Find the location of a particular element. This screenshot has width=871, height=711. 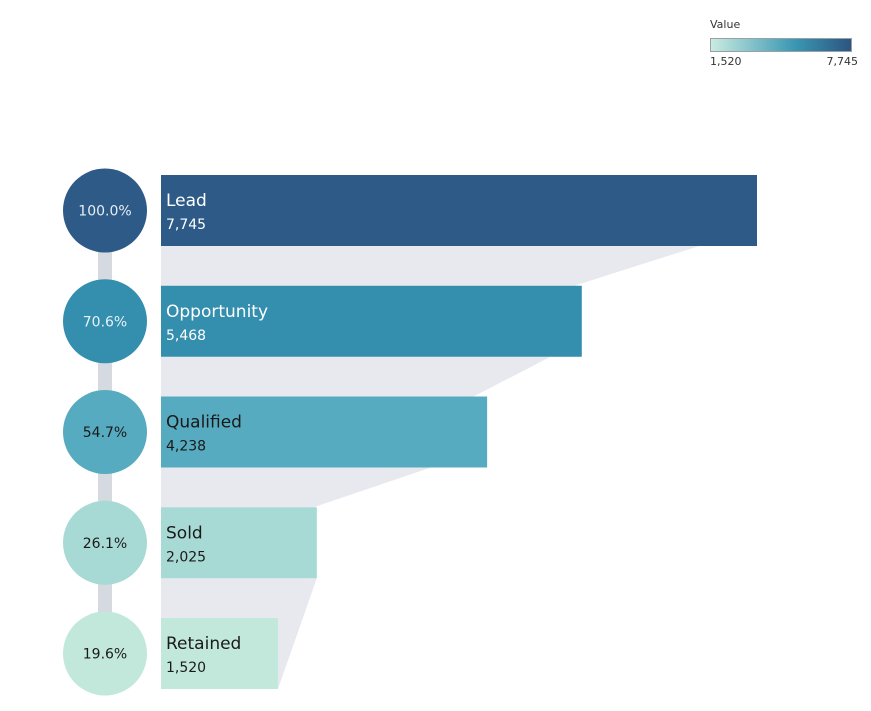

stage-label: Retained is located at coordinates (203, 644).